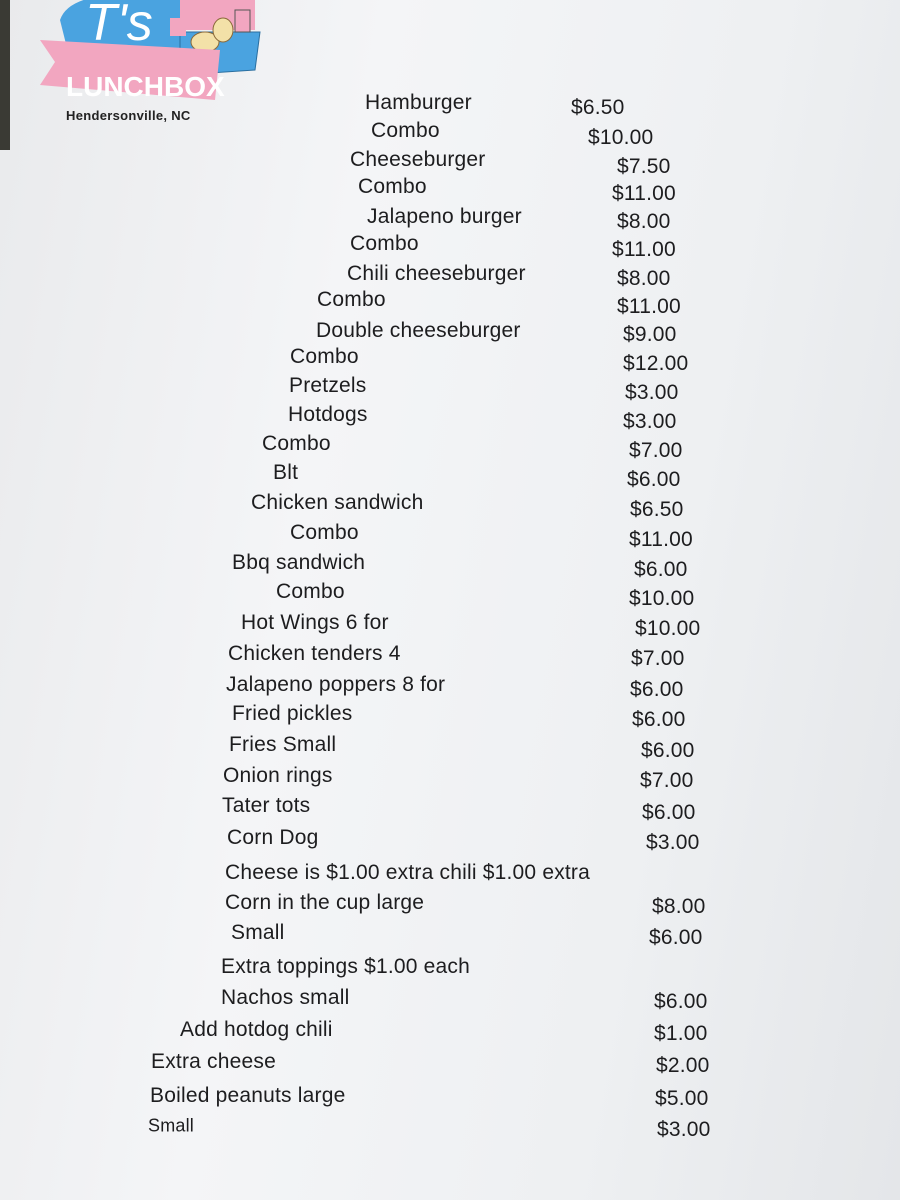  What do you see at coordinates (286, 472) in the screenshot?
I see `menu-item-name: Blt` at bounding box center [286, 472].